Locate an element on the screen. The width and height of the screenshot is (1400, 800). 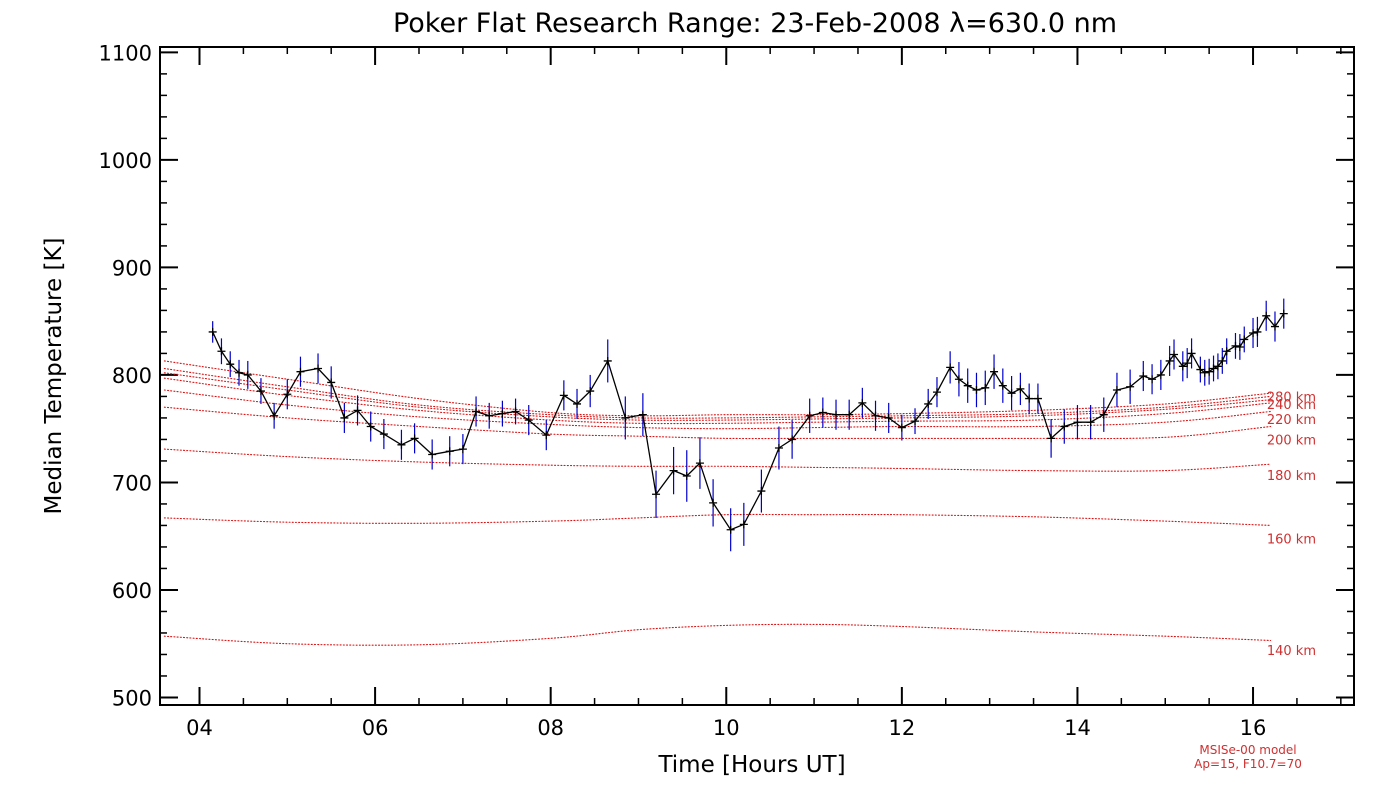
model-label: 180 km is located at coordinates (1291, 476).